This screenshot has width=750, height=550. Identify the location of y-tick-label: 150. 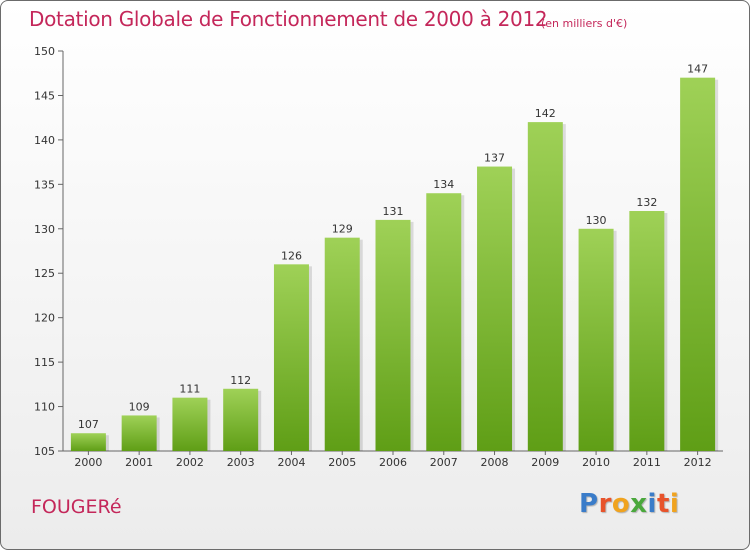
(44, 51).